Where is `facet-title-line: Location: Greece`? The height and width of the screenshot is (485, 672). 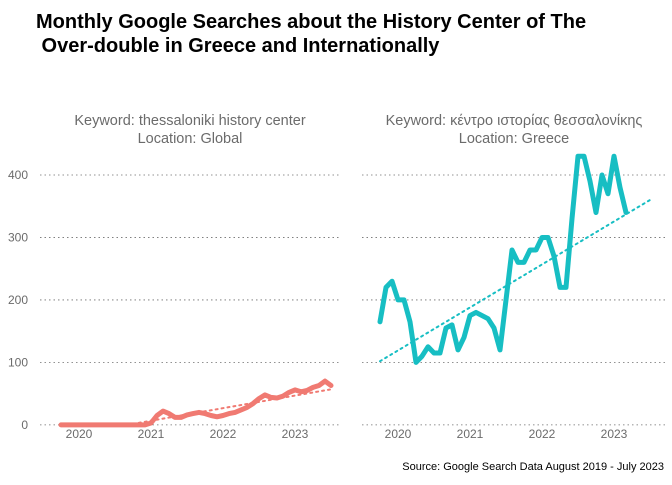
facet-title-line: Location: Greece is located at coordinates (514, 139).